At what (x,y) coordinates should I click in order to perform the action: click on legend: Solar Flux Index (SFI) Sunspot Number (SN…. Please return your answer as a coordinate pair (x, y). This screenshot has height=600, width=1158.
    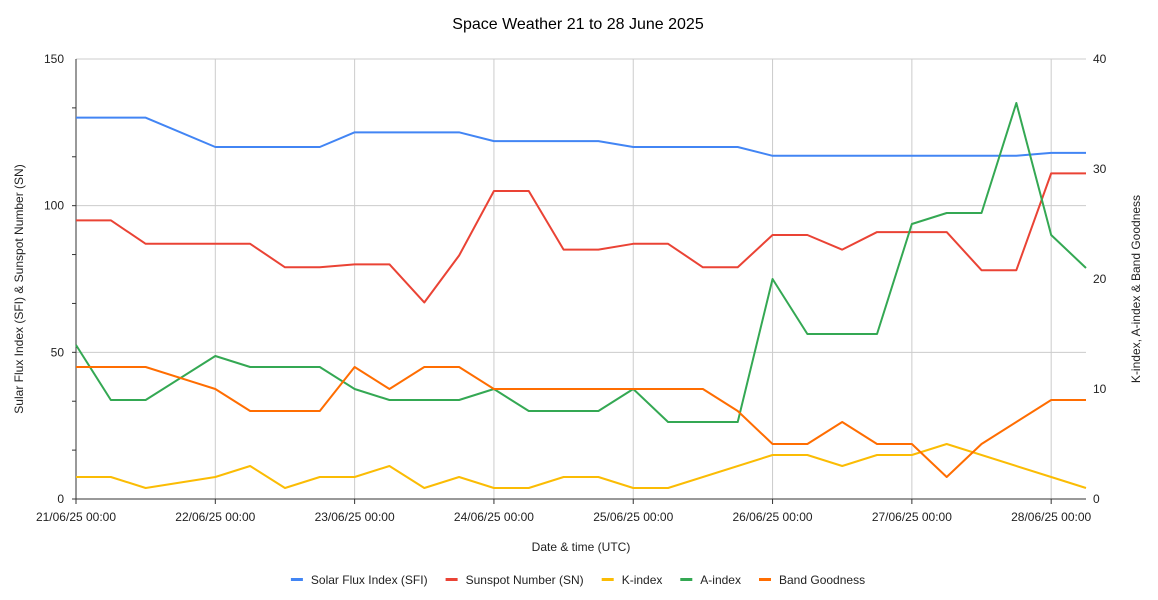
    Looking at the image, I should click on (577, 580).